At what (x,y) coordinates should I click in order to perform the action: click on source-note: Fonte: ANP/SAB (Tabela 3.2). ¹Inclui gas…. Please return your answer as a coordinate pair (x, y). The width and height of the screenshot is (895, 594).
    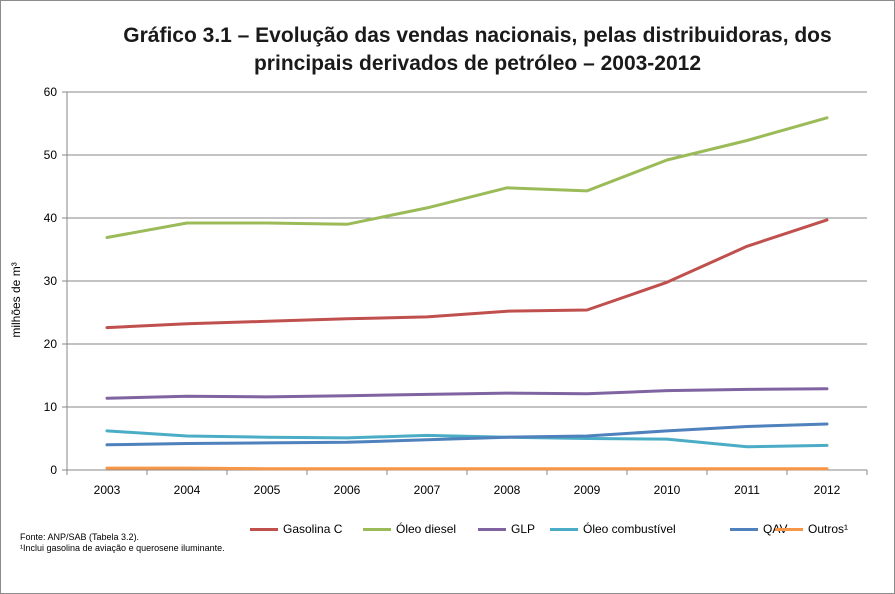
    Looking at the image, I should click on (122, 543).